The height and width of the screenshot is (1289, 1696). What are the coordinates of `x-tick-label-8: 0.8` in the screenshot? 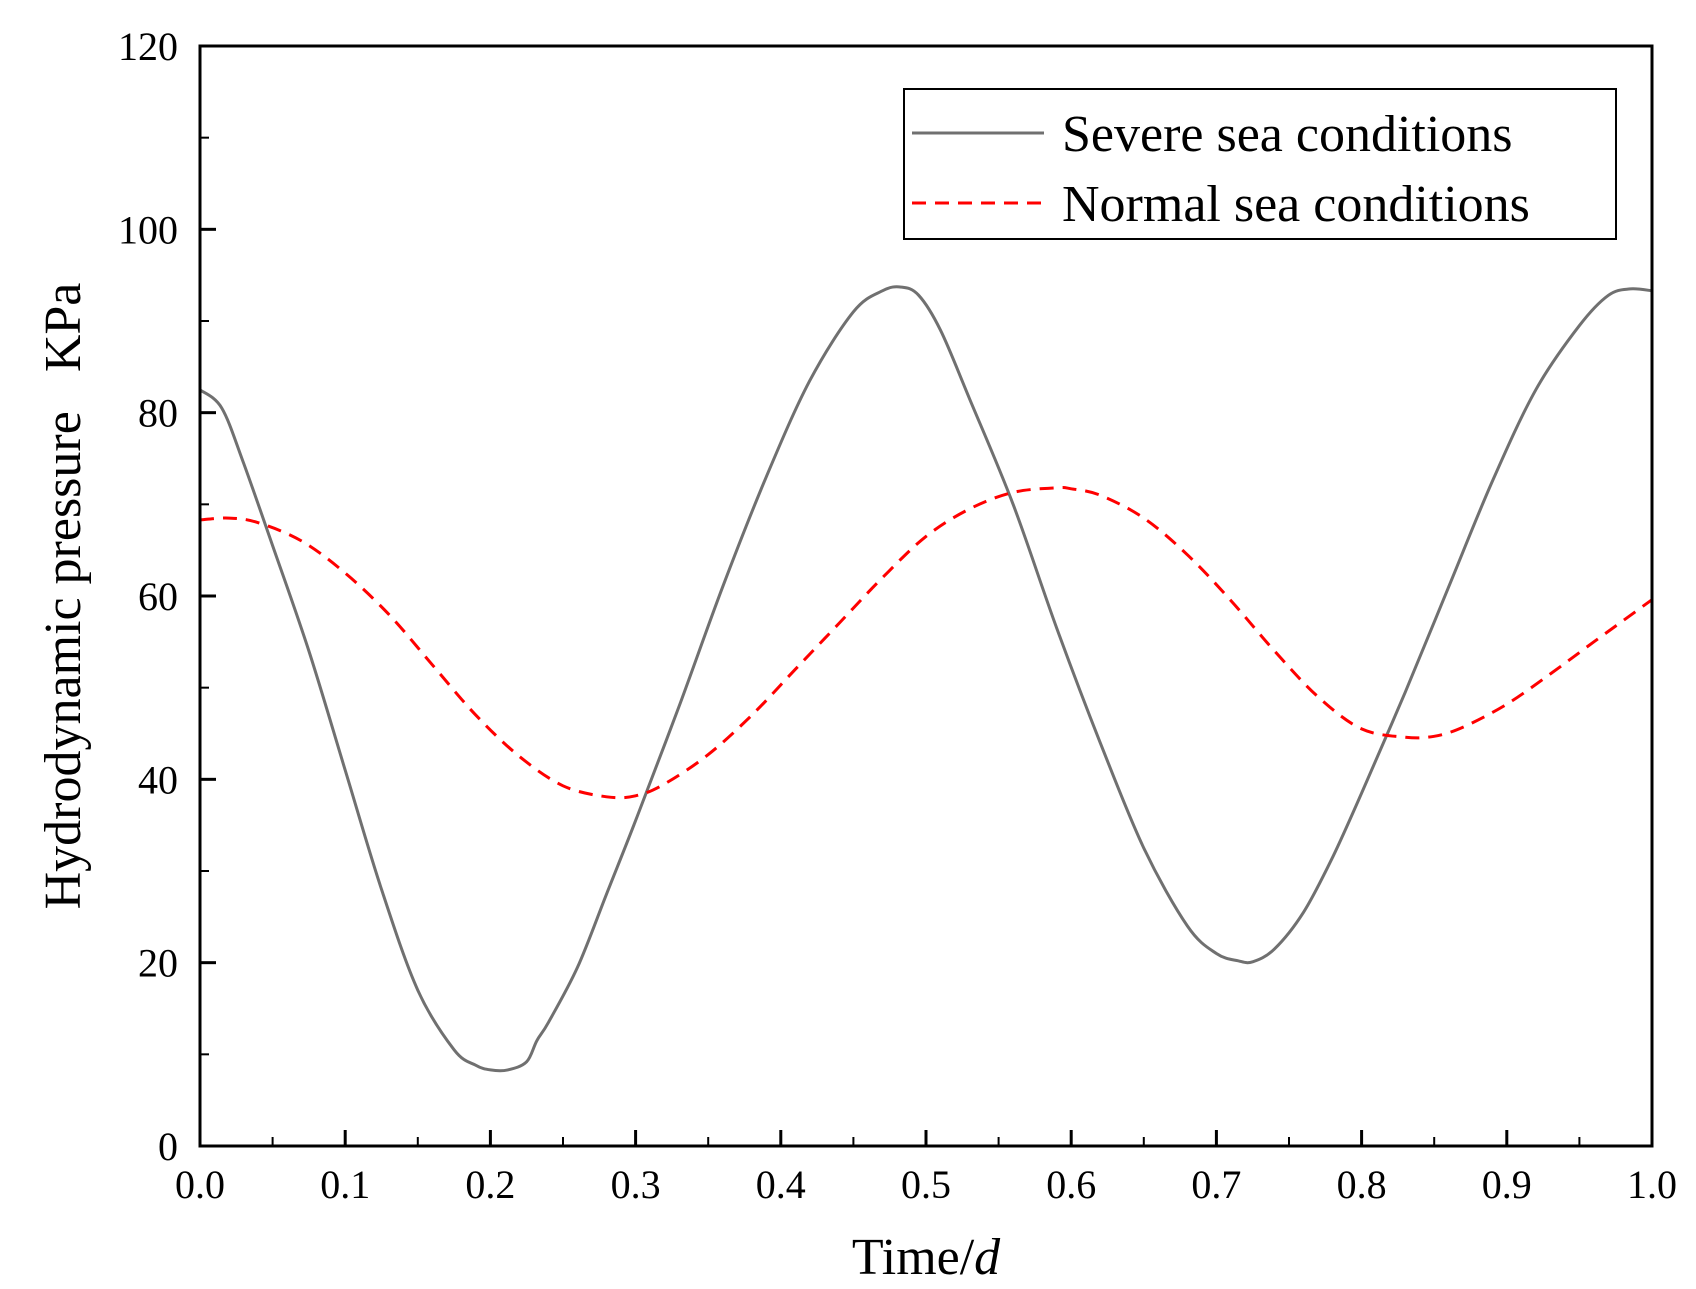 It's located at (1362, 1184).